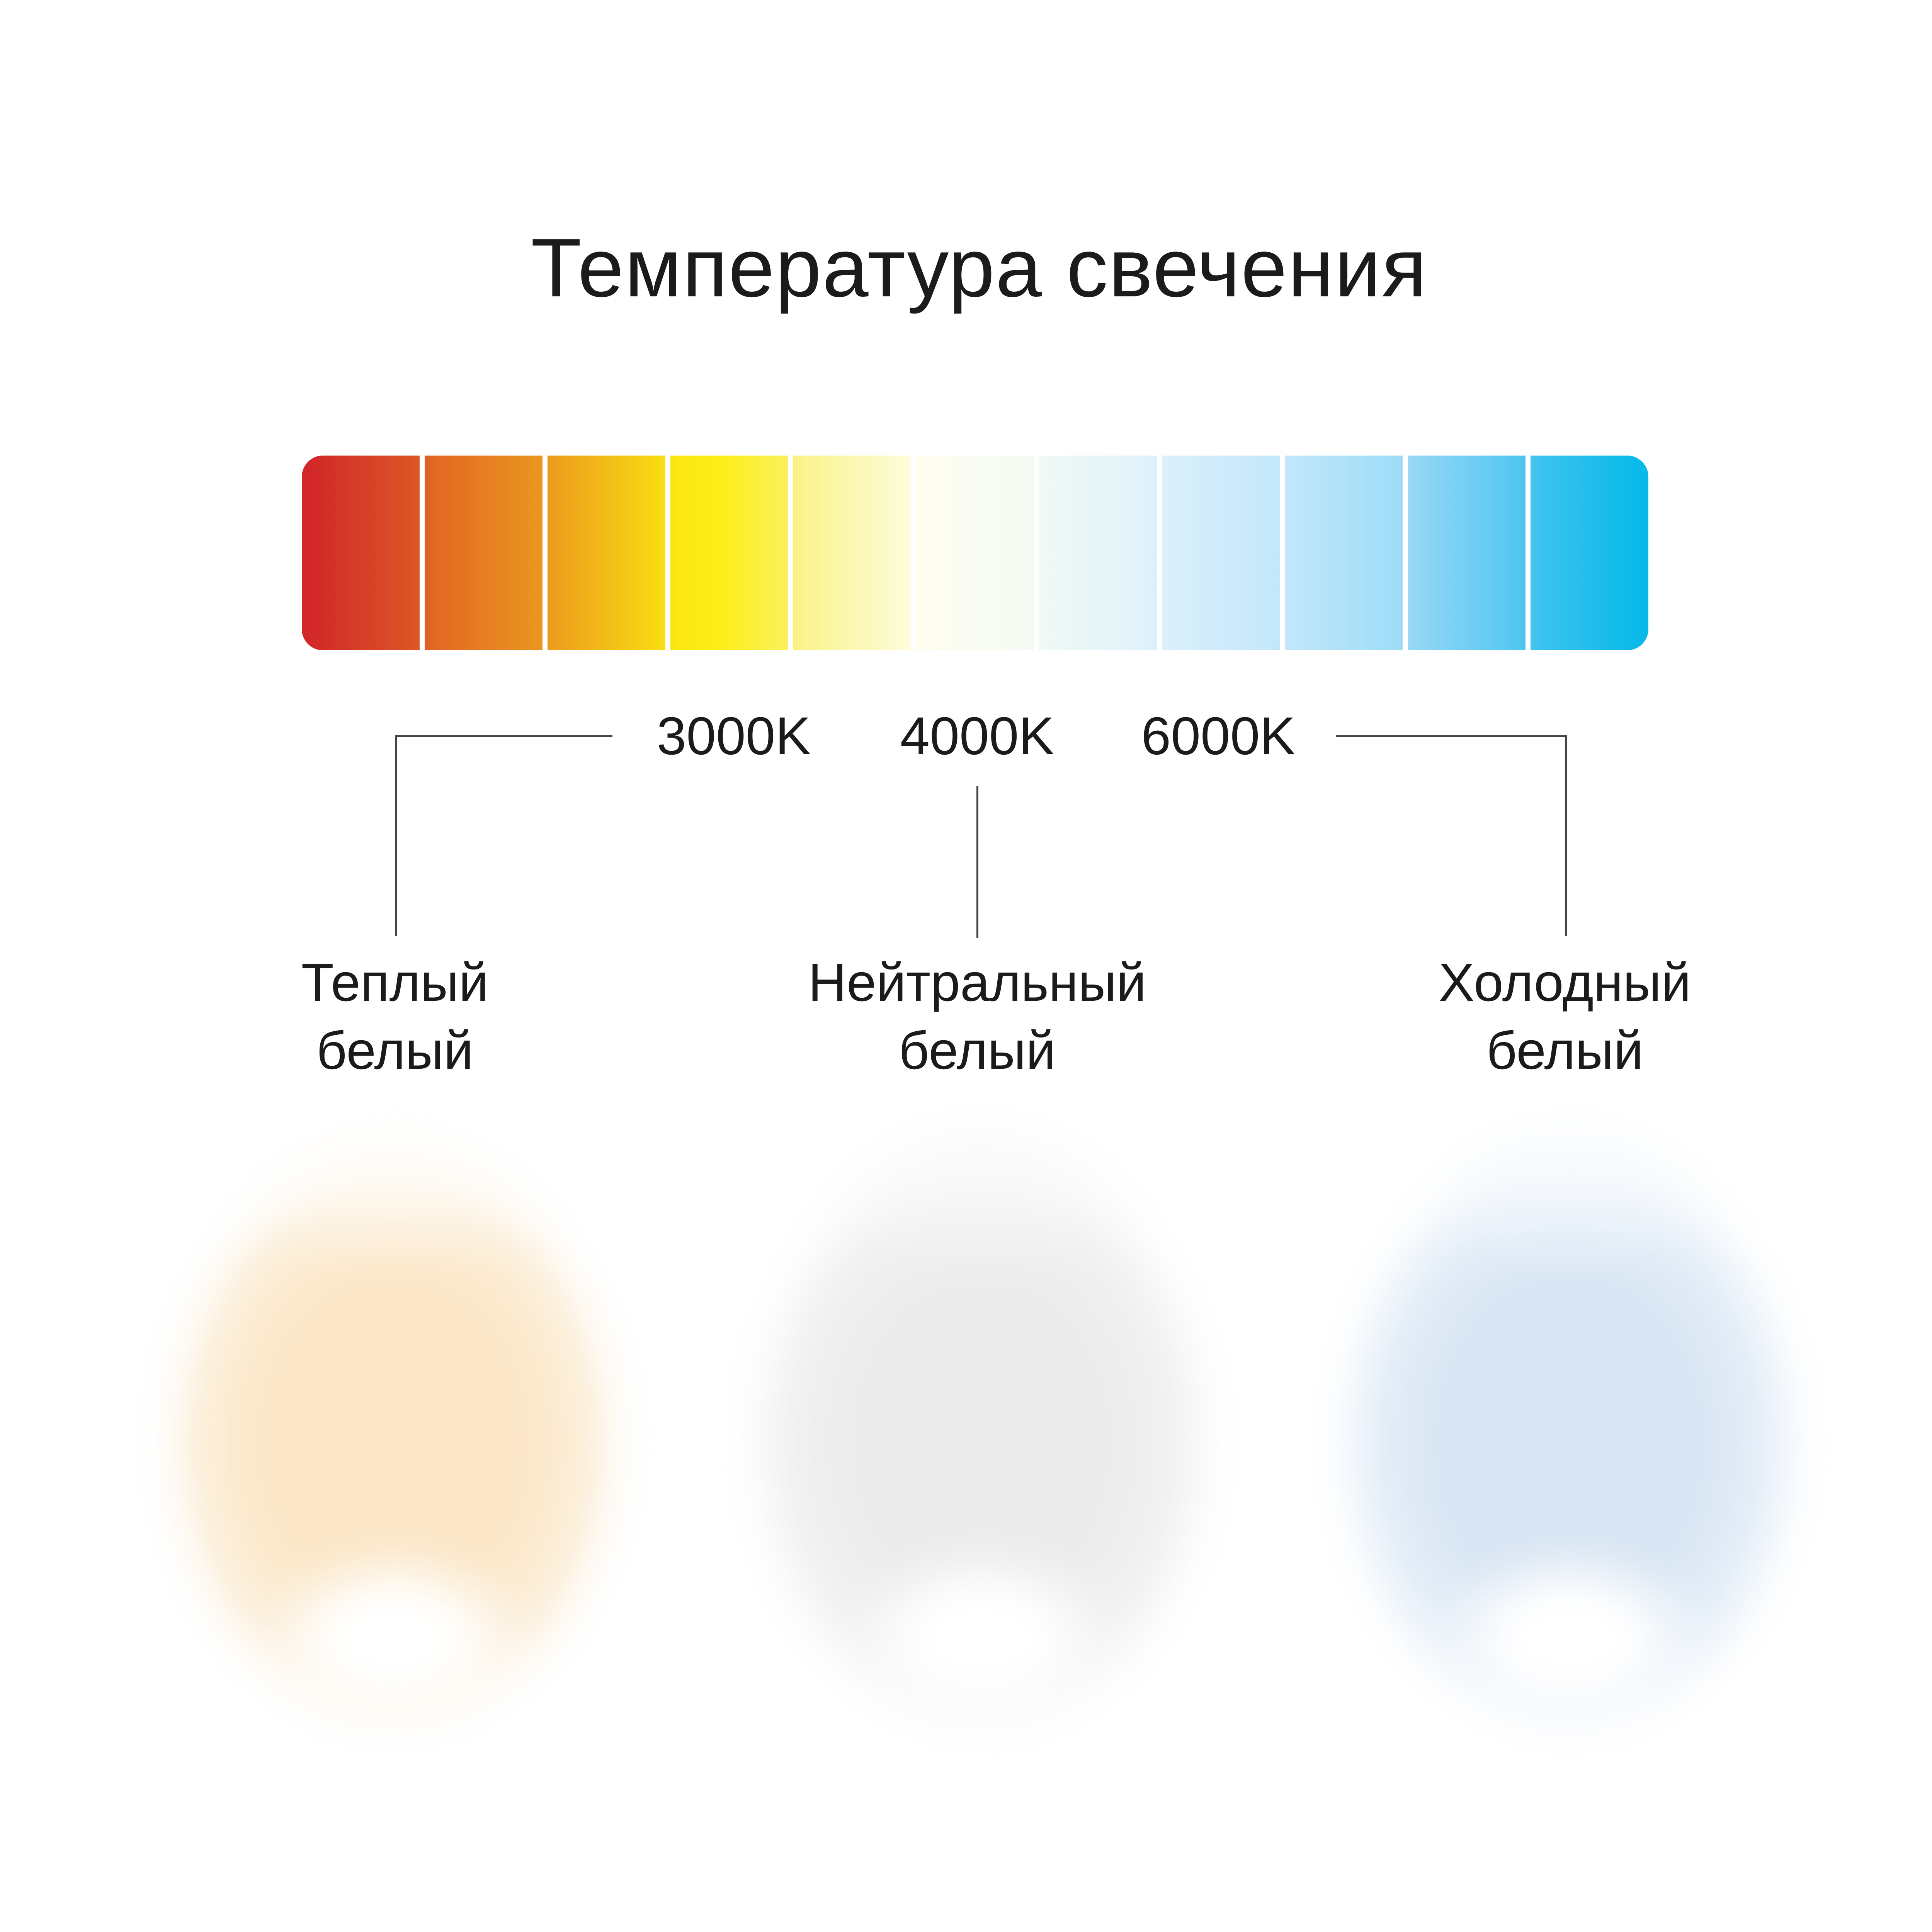  I want to click on category-neutral-line2: белый, so click(977, 1050).